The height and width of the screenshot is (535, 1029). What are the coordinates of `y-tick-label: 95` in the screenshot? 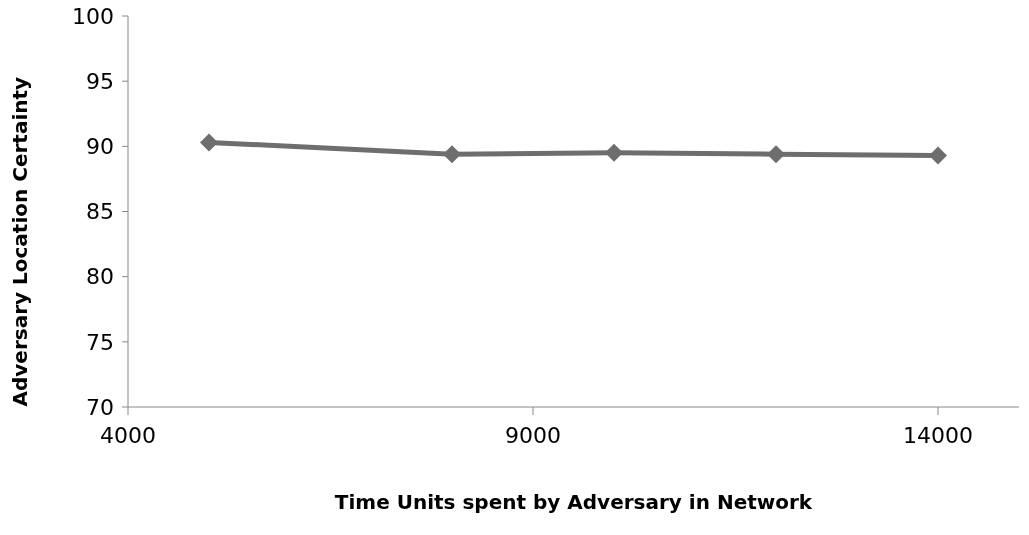 It's located at (100, 81).